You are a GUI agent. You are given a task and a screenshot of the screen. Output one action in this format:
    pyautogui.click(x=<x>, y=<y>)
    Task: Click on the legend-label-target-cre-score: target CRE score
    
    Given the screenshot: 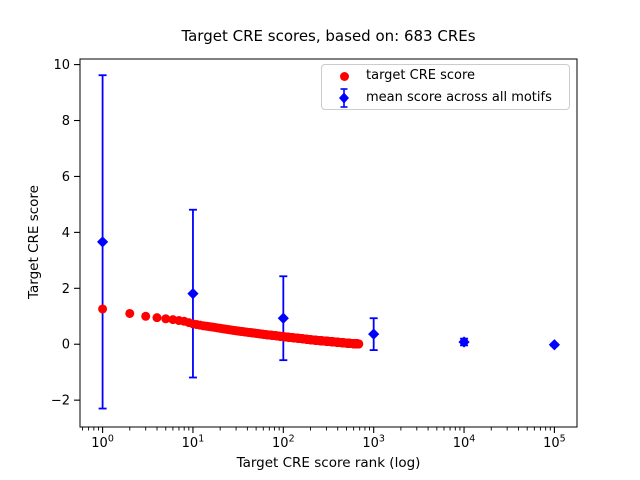 What is the action you would take?
    pyautogui.click(x=421, y=75)
    